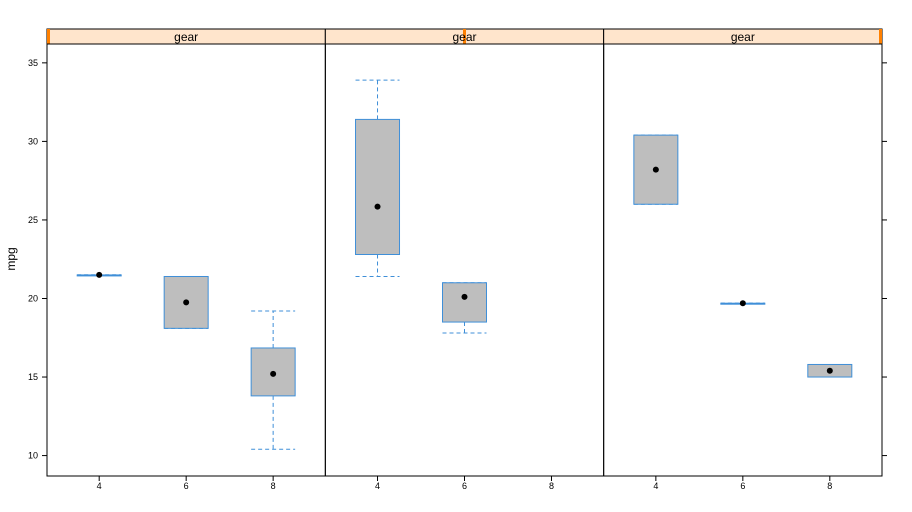  Describe the element at coordinates (33, 298) in the screenshot. I see `y-tick-label: 20` at that location.